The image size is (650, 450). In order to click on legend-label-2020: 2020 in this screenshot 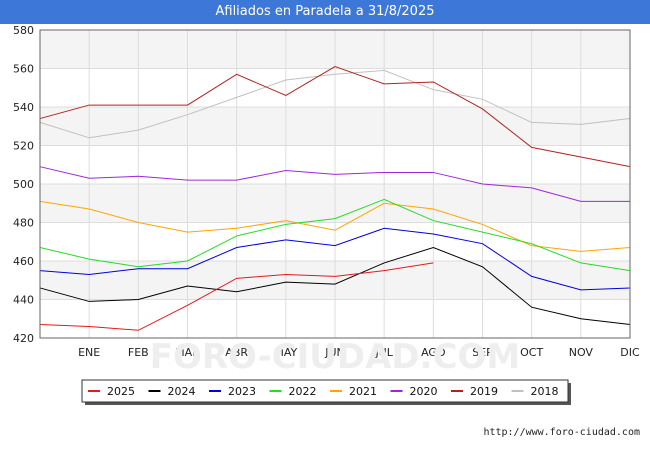, I will do `click(424, 391)`.